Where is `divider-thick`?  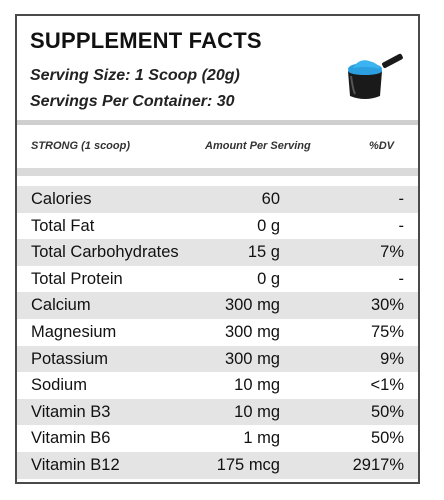
divider-thick is located at coordinates (217, 122).